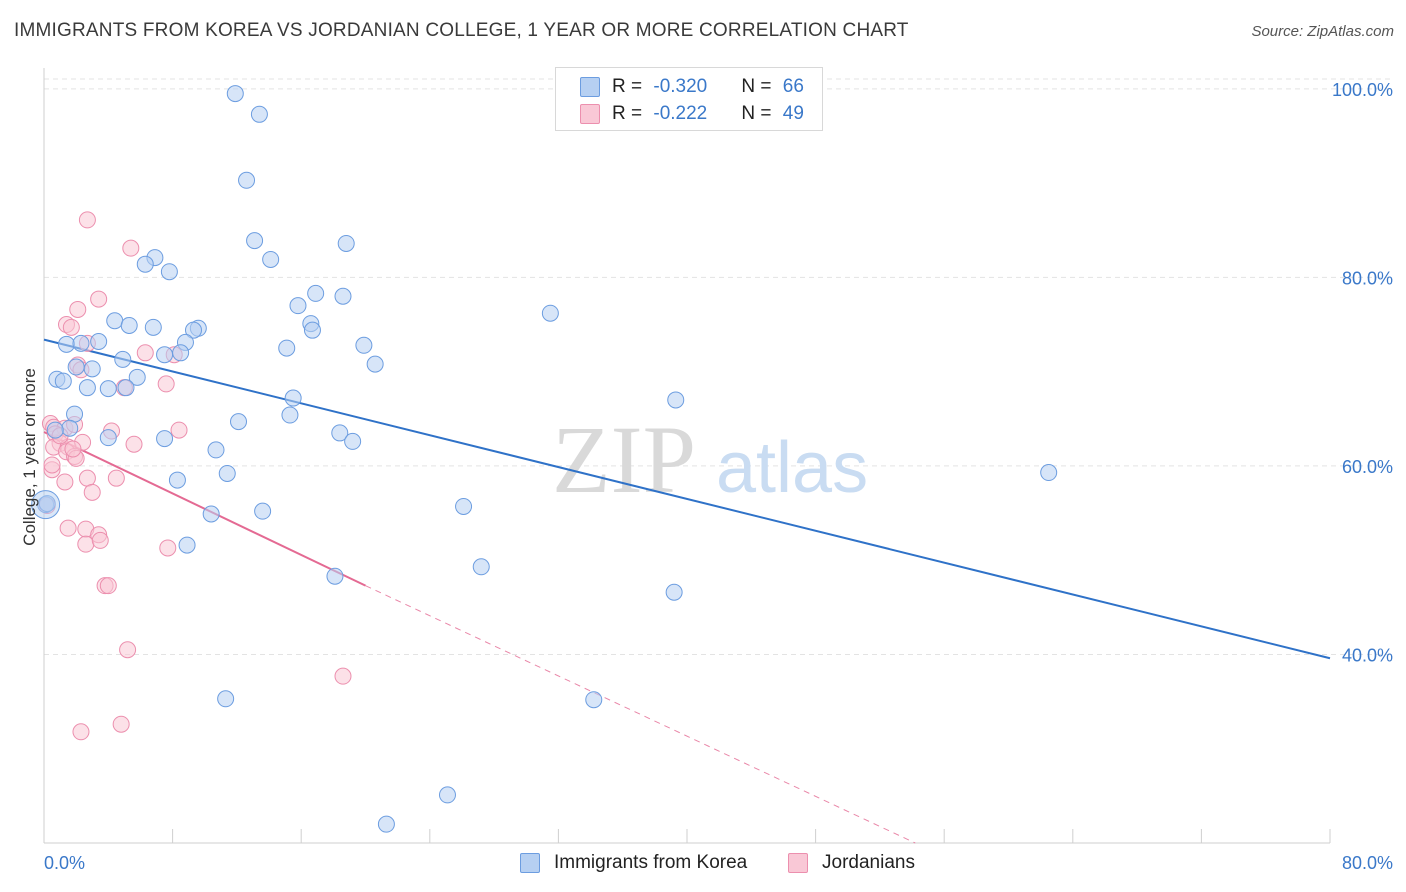 The width and height of the screenshot is (1406, 892). Describe the element at coordinates (1322, 31) in the screenshot. I see `source-attribution: Source: ZipAtlas.com` at that location.